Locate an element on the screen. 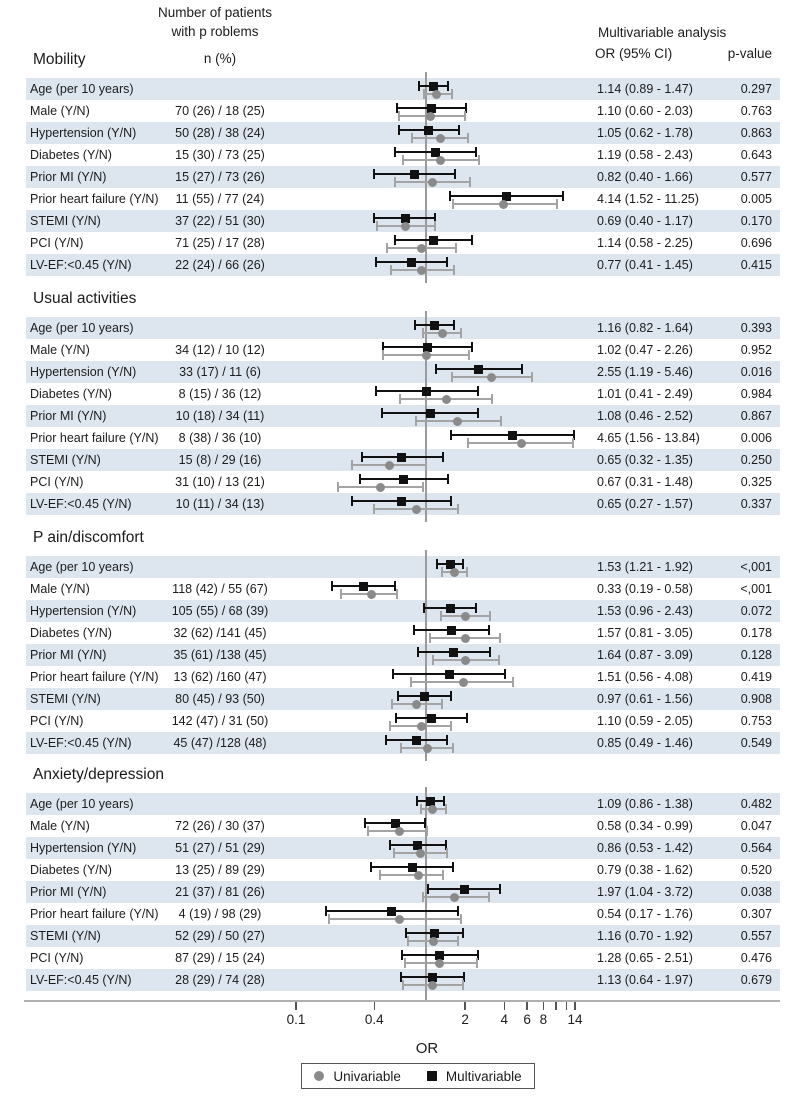  axis-tick-label: 2 is located at coordinates (465, 1019).